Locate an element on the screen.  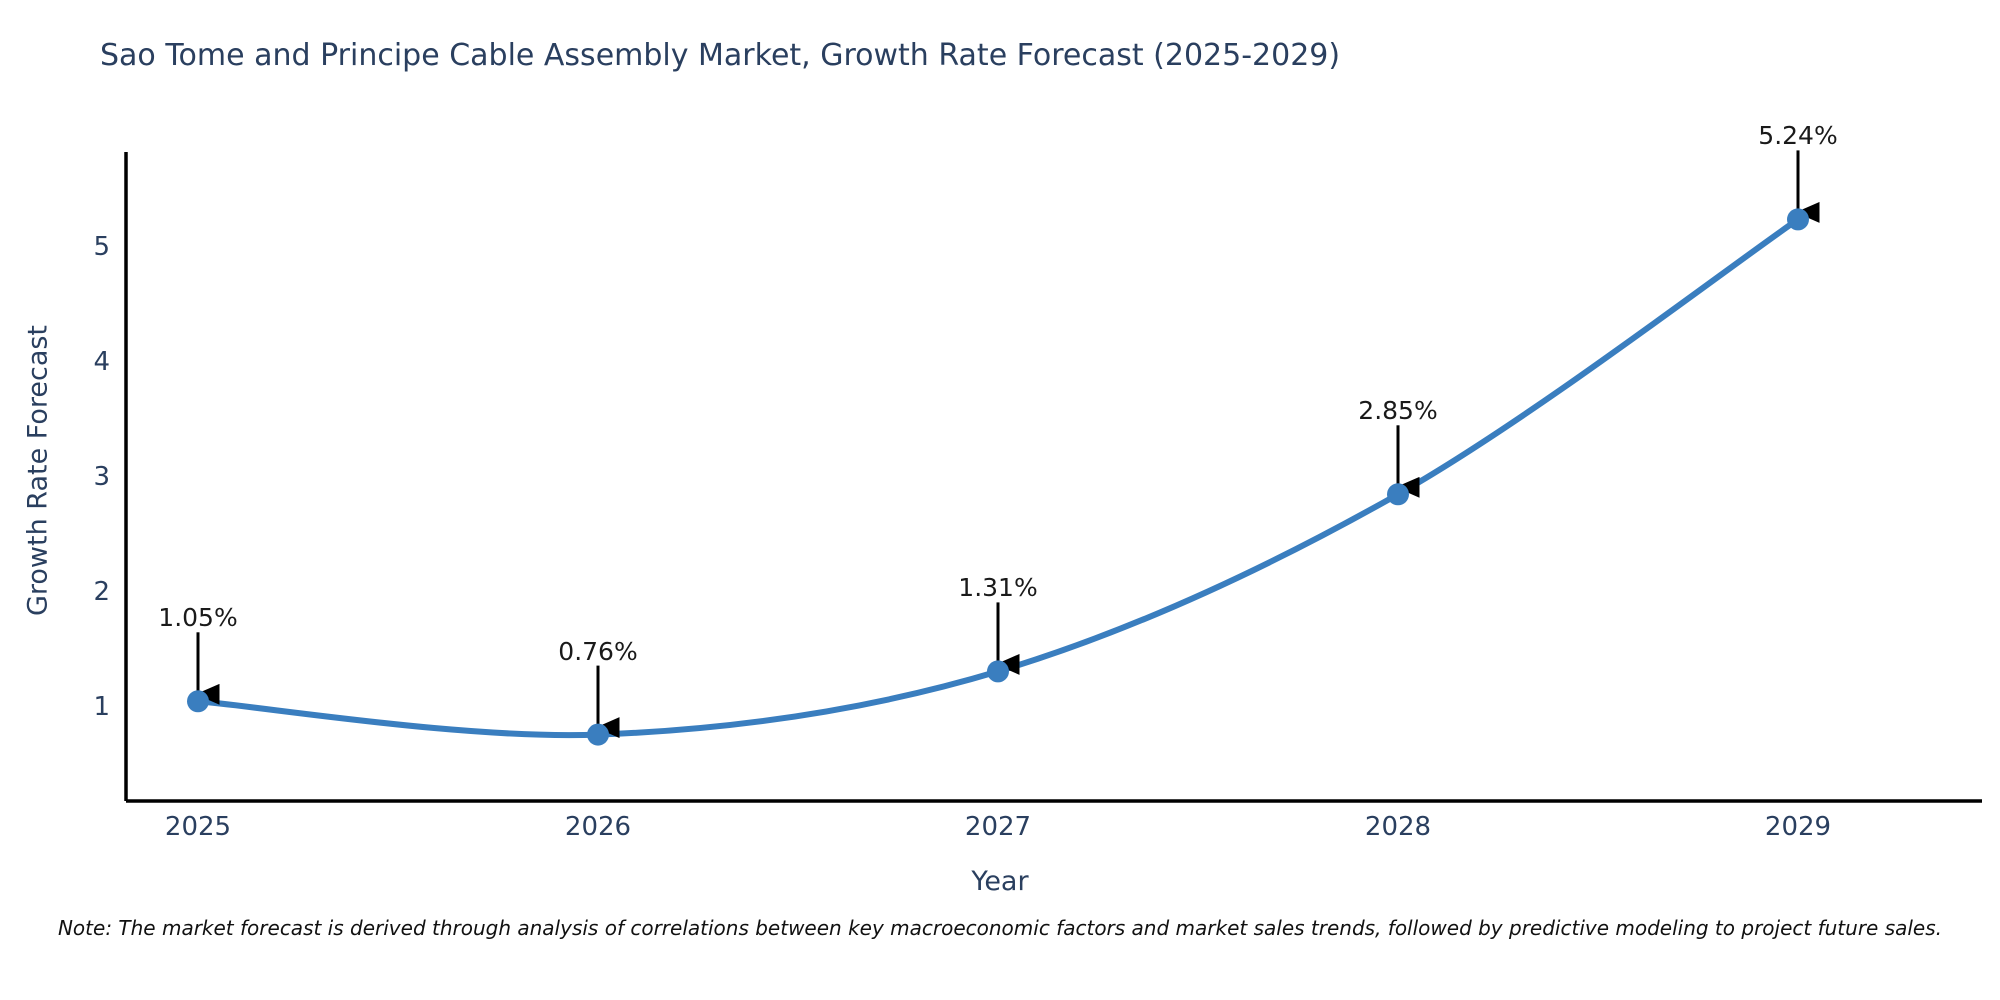
data-label-2028: 2.85% is located at coordinates (1398, 411).